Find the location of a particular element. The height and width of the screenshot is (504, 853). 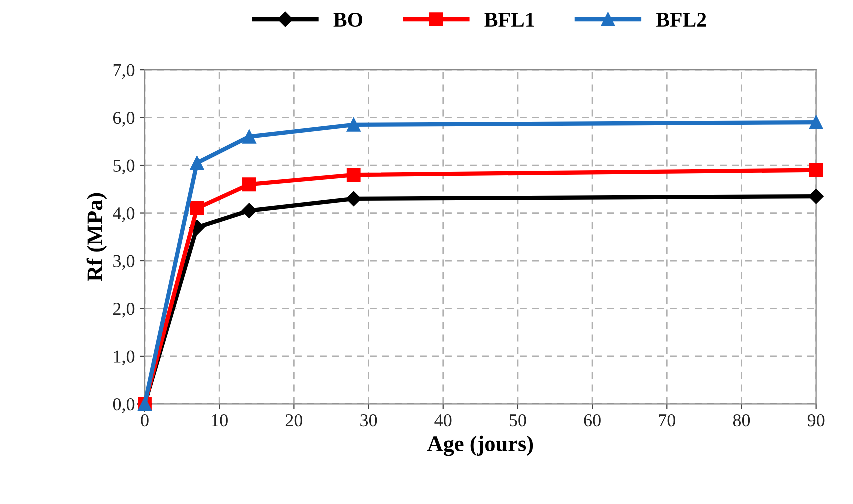

y-tick-label: 0,0 is located at coordinates (124, 406).